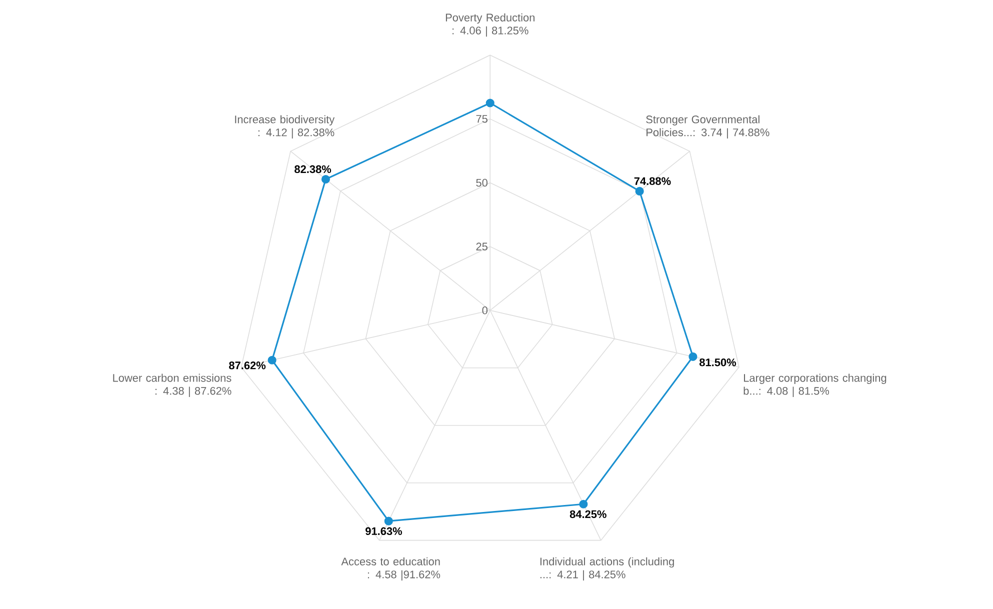 This screenshot has height=609, width=993. Describe the element at coordinates (384, 531) in the screenshot. I see `data-label: 91.63%` at that location.